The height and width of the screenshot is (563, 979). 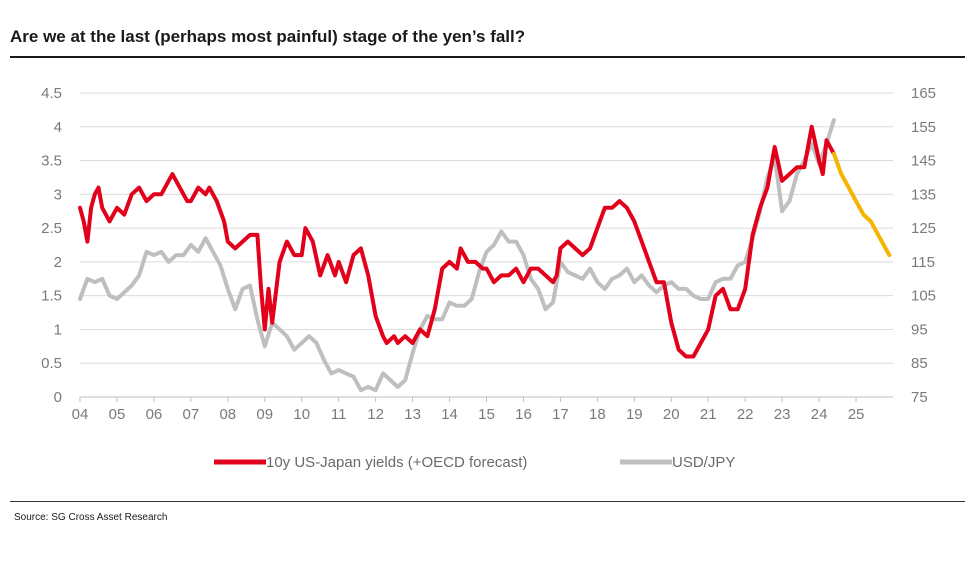 What do you see at coordinates (487, 57) in the screenshot?
I see `title-rule` at bounding box center [487, 57].